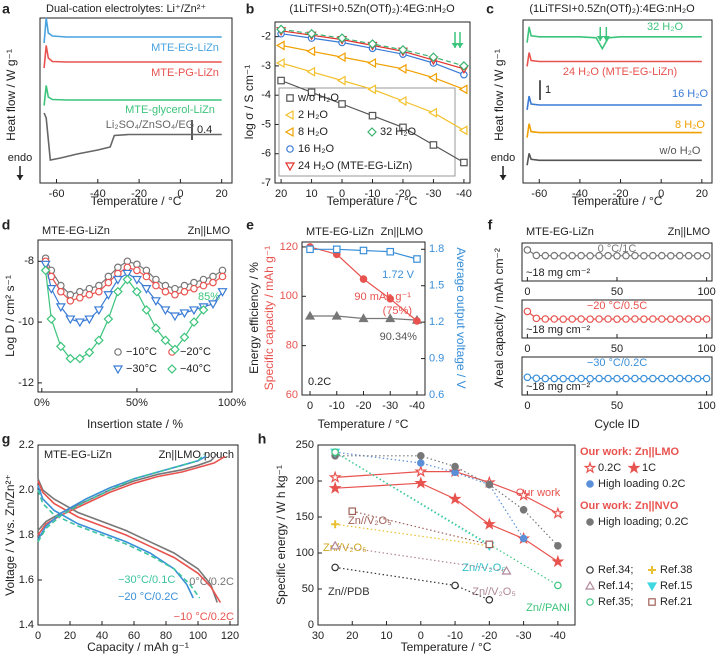 The height and width of the screenshot is (656, 718). I want to click on x-tick-label: -10, so click(373, 194).